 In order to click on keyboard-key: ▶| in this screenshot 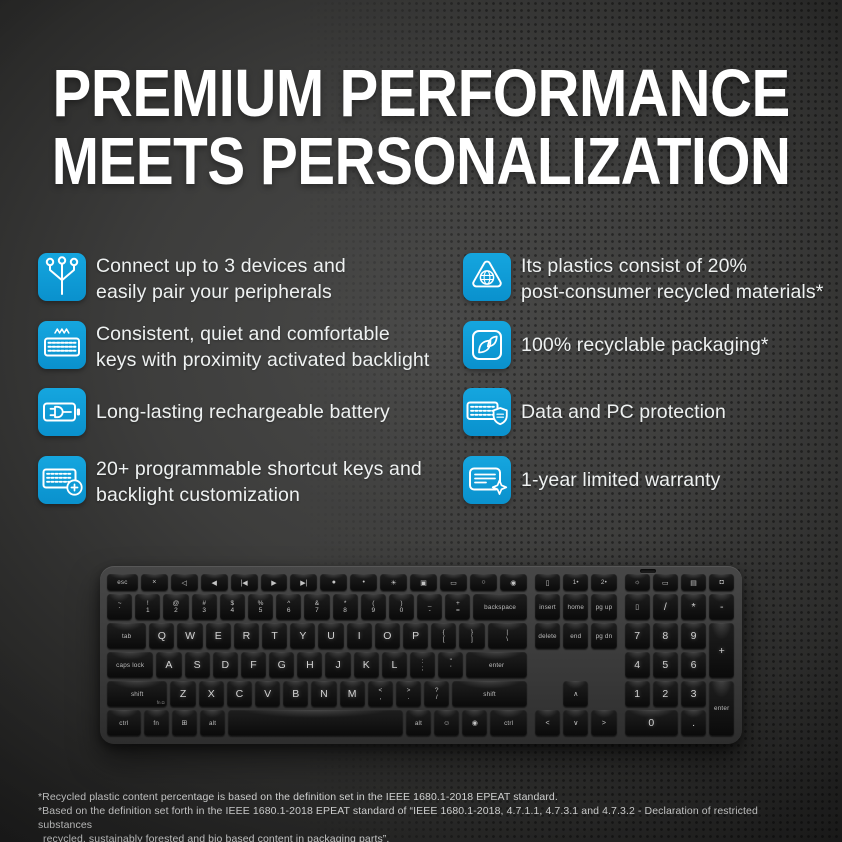, I will do `click(304, 582)`.